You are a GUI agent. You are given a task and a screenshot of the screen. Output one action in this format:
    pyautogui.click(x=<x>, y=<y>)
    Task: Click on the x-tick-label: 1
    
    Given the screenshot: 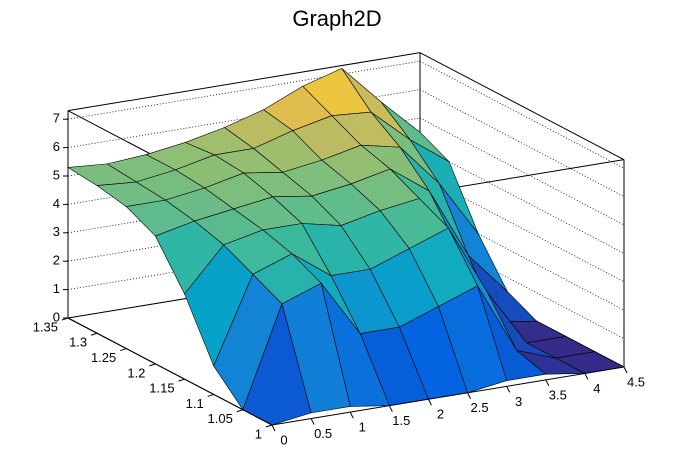 What is the action you would take?
    pyautogui.click(x=362, y=427)
    